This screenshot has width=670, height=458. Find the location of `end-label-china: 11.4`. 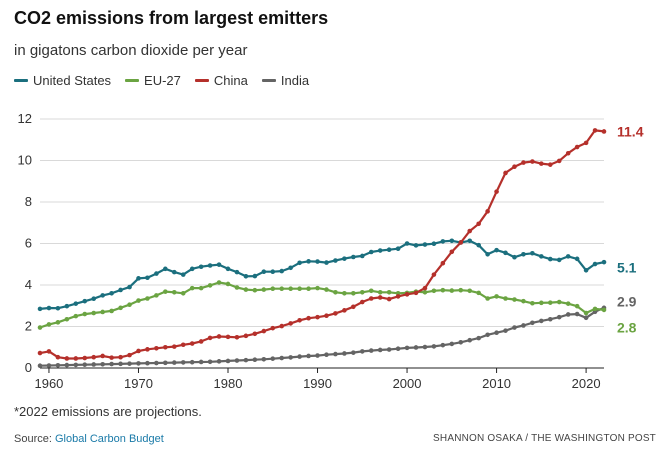

end-label-china: 11.4 is located at coordinates (630, 131).